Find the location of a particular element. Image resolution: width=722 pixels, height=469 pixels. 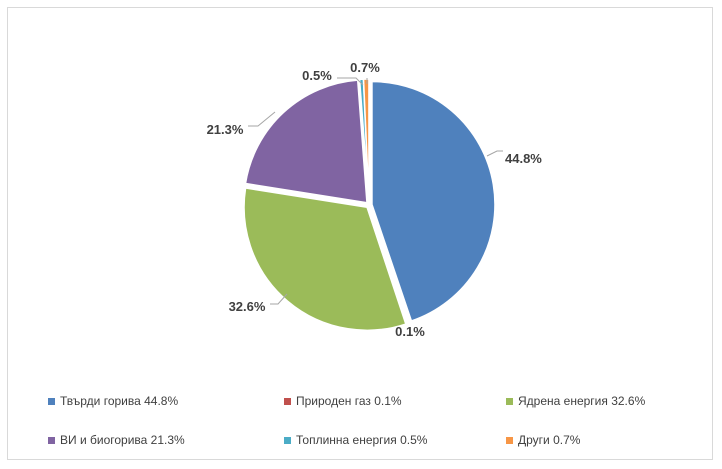

data-label-heat: 0.5% is located at coordinates (317, 75).